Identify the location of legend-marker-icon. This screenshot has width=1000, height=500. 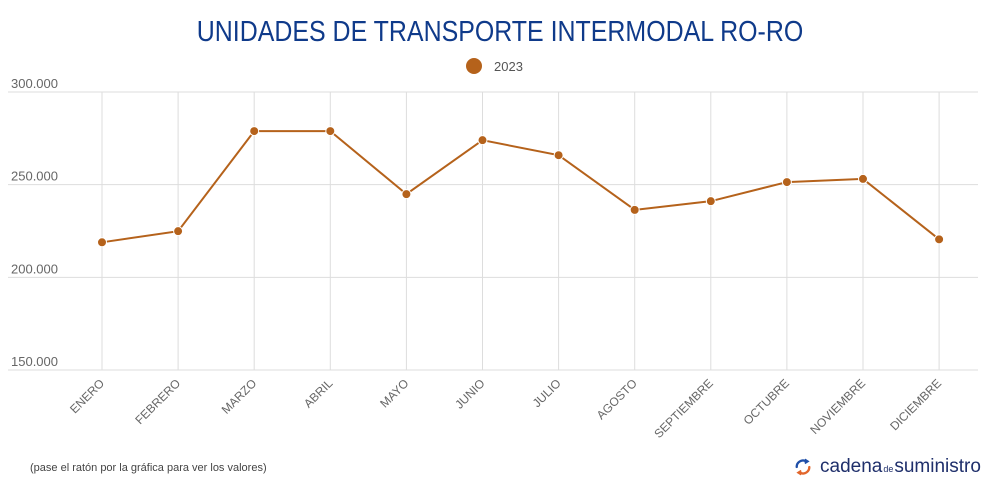
(474, 66).